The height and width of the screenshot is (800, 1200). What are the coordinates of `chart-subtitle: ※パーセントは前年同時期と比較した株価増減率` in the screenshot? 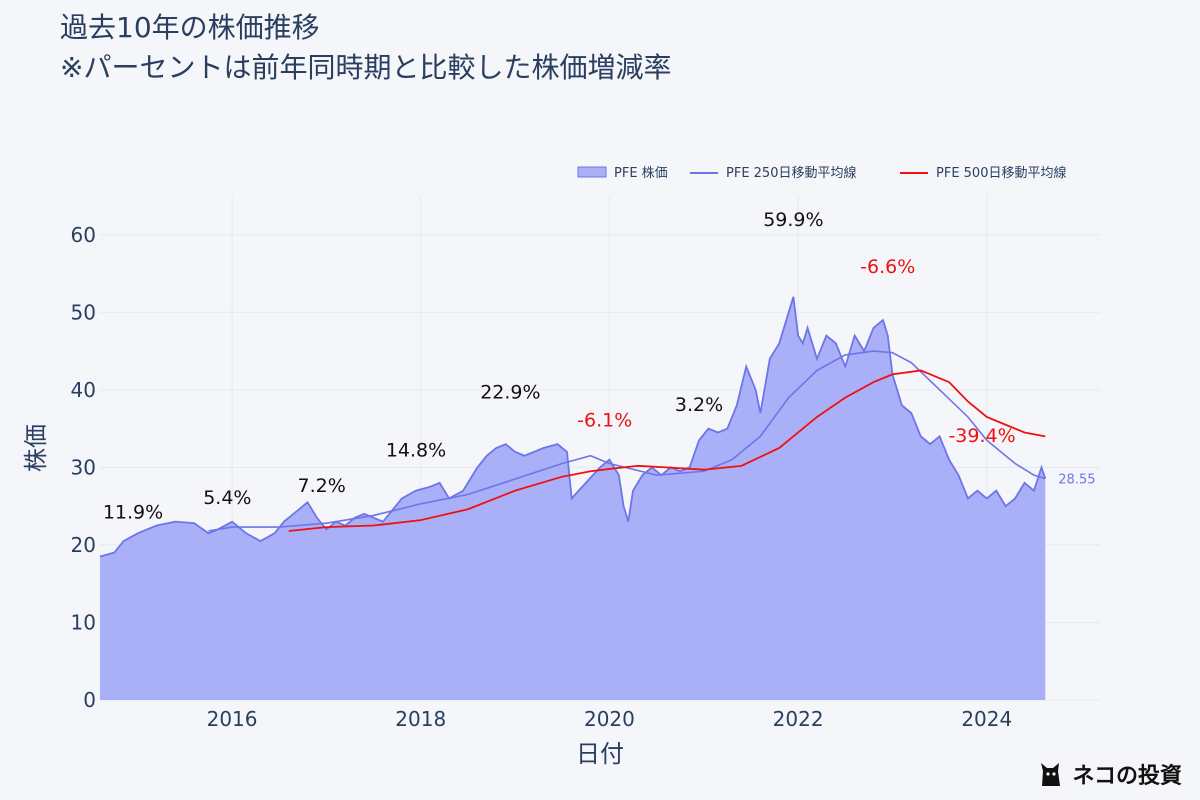 It's located at (366, 67).